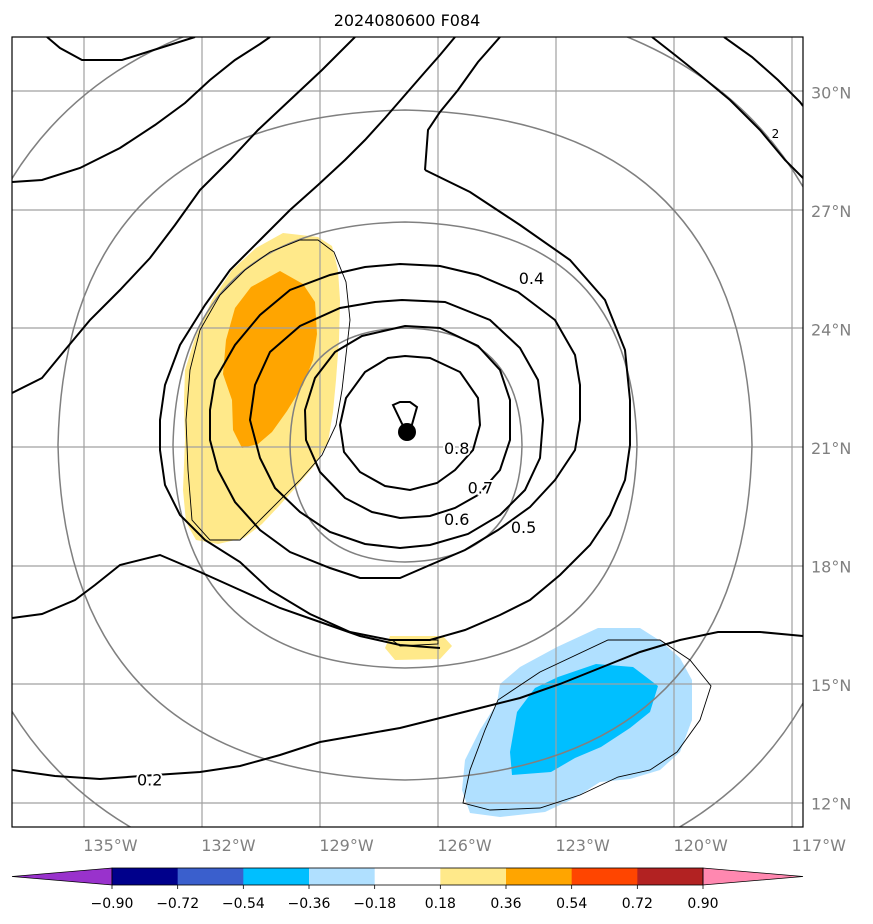 This screenshot has height=924, width=873. Describe the element at coordinates (831, 92) in the screenshot. I see `lat-tick-label: 30°N` at that location.